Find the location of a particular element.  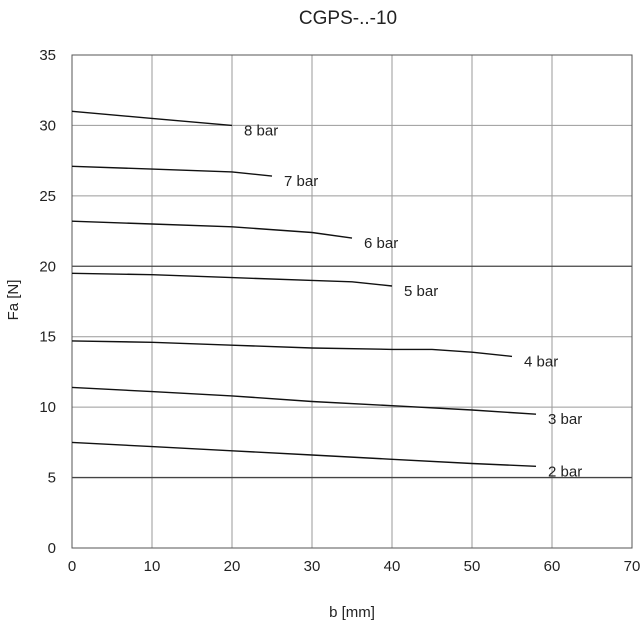

series-label: 4 bar is located at coordinates (541, 361).